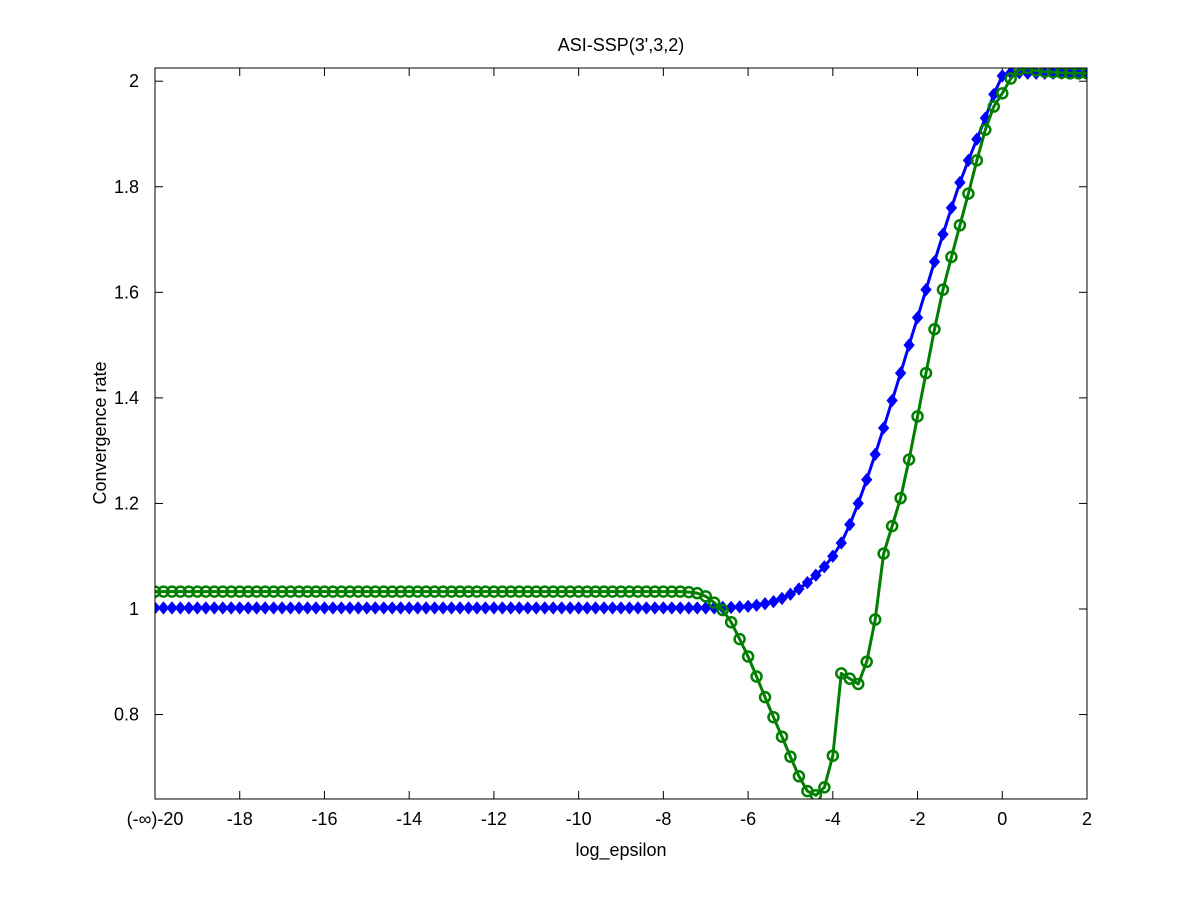 The image size is (1200, 905). What do you see at coordinates (155, 819) in the screenshot?
I see `x-tick-label: (-∞)-20` at bounding box center [155, 819].